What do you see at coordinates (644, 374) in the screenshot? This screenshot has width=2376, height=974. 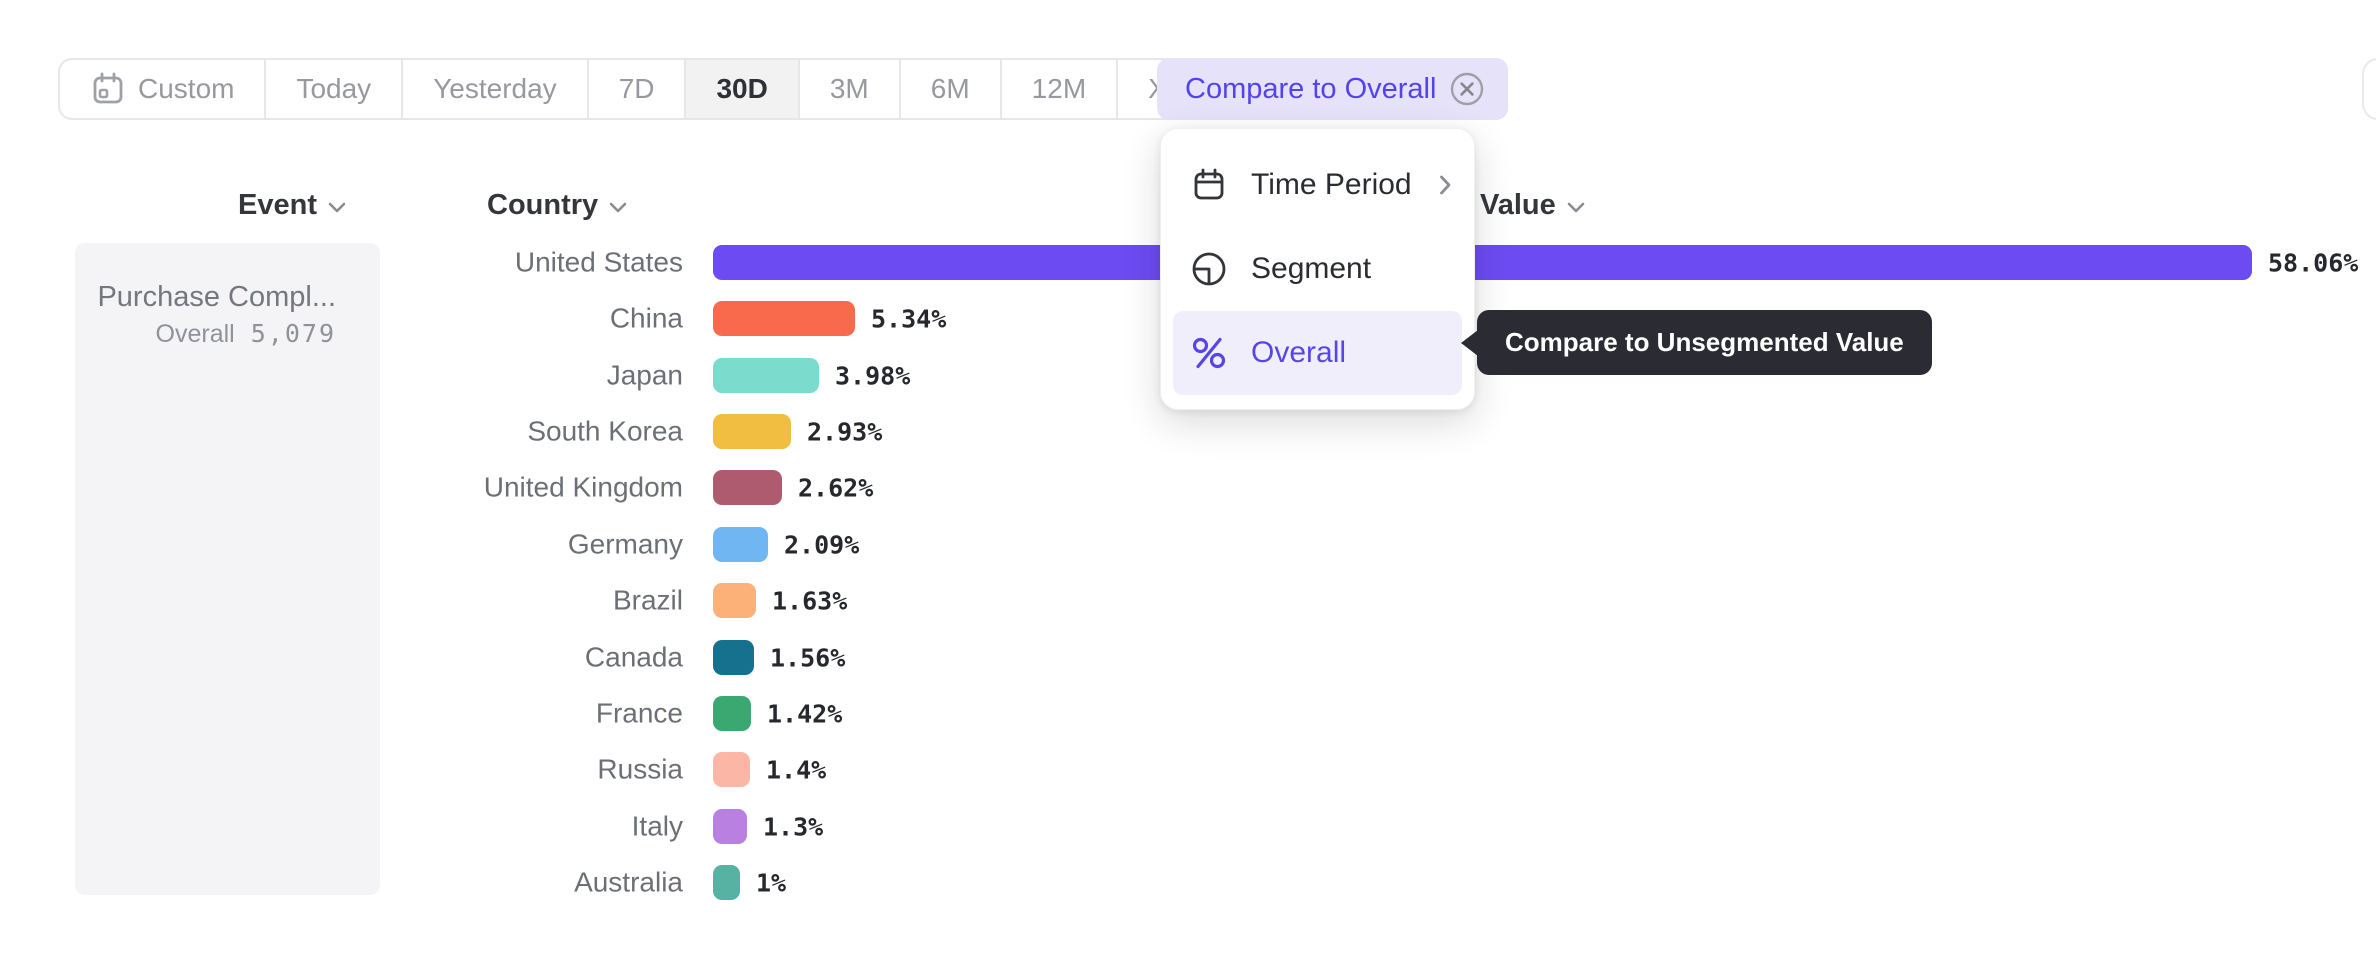 I see `country-label: Japan` at bounding box center [644, 374].